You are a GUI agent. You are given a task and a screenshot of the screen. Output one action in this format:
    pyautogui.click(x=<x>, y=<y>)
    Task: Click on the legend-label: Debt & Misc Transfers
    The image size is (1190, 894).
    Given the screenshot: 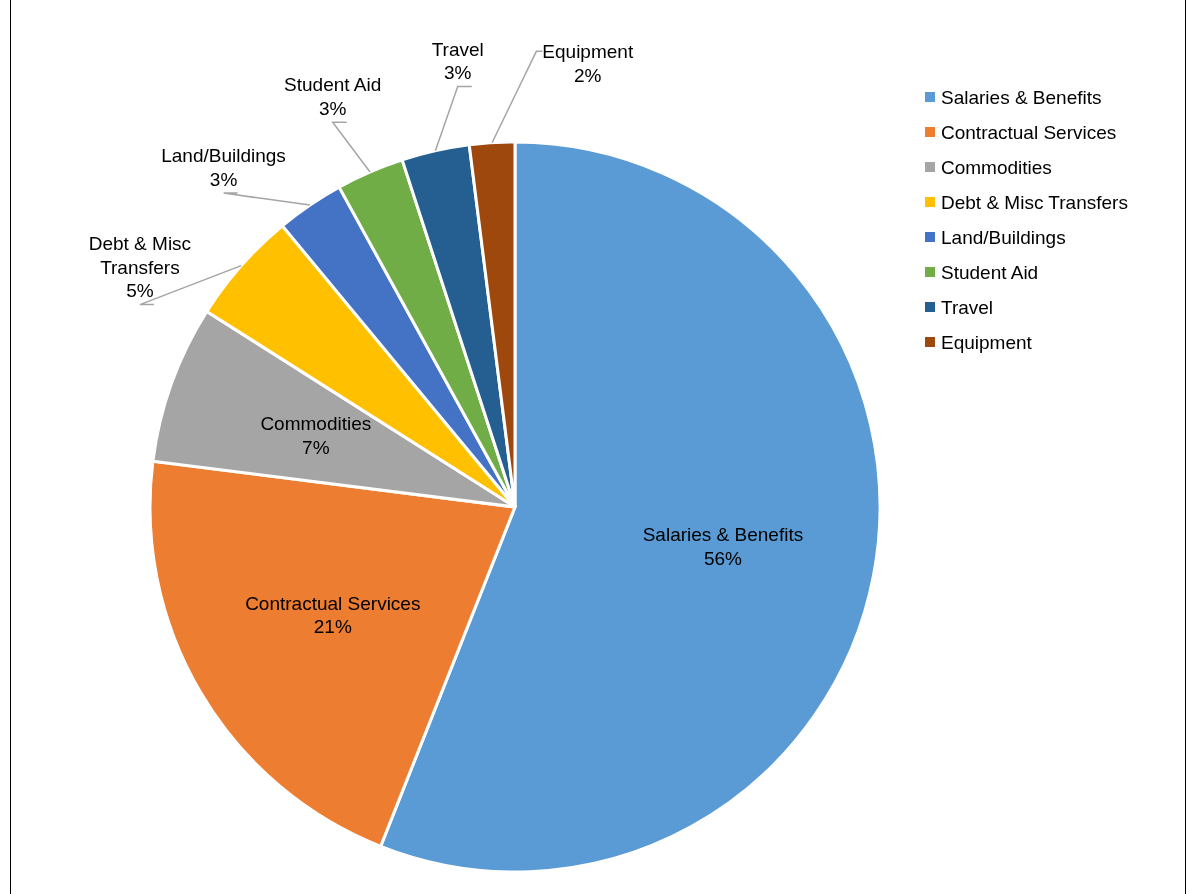 What is the action you would take?
    pyautogui.click(x=1034, y=202)
    